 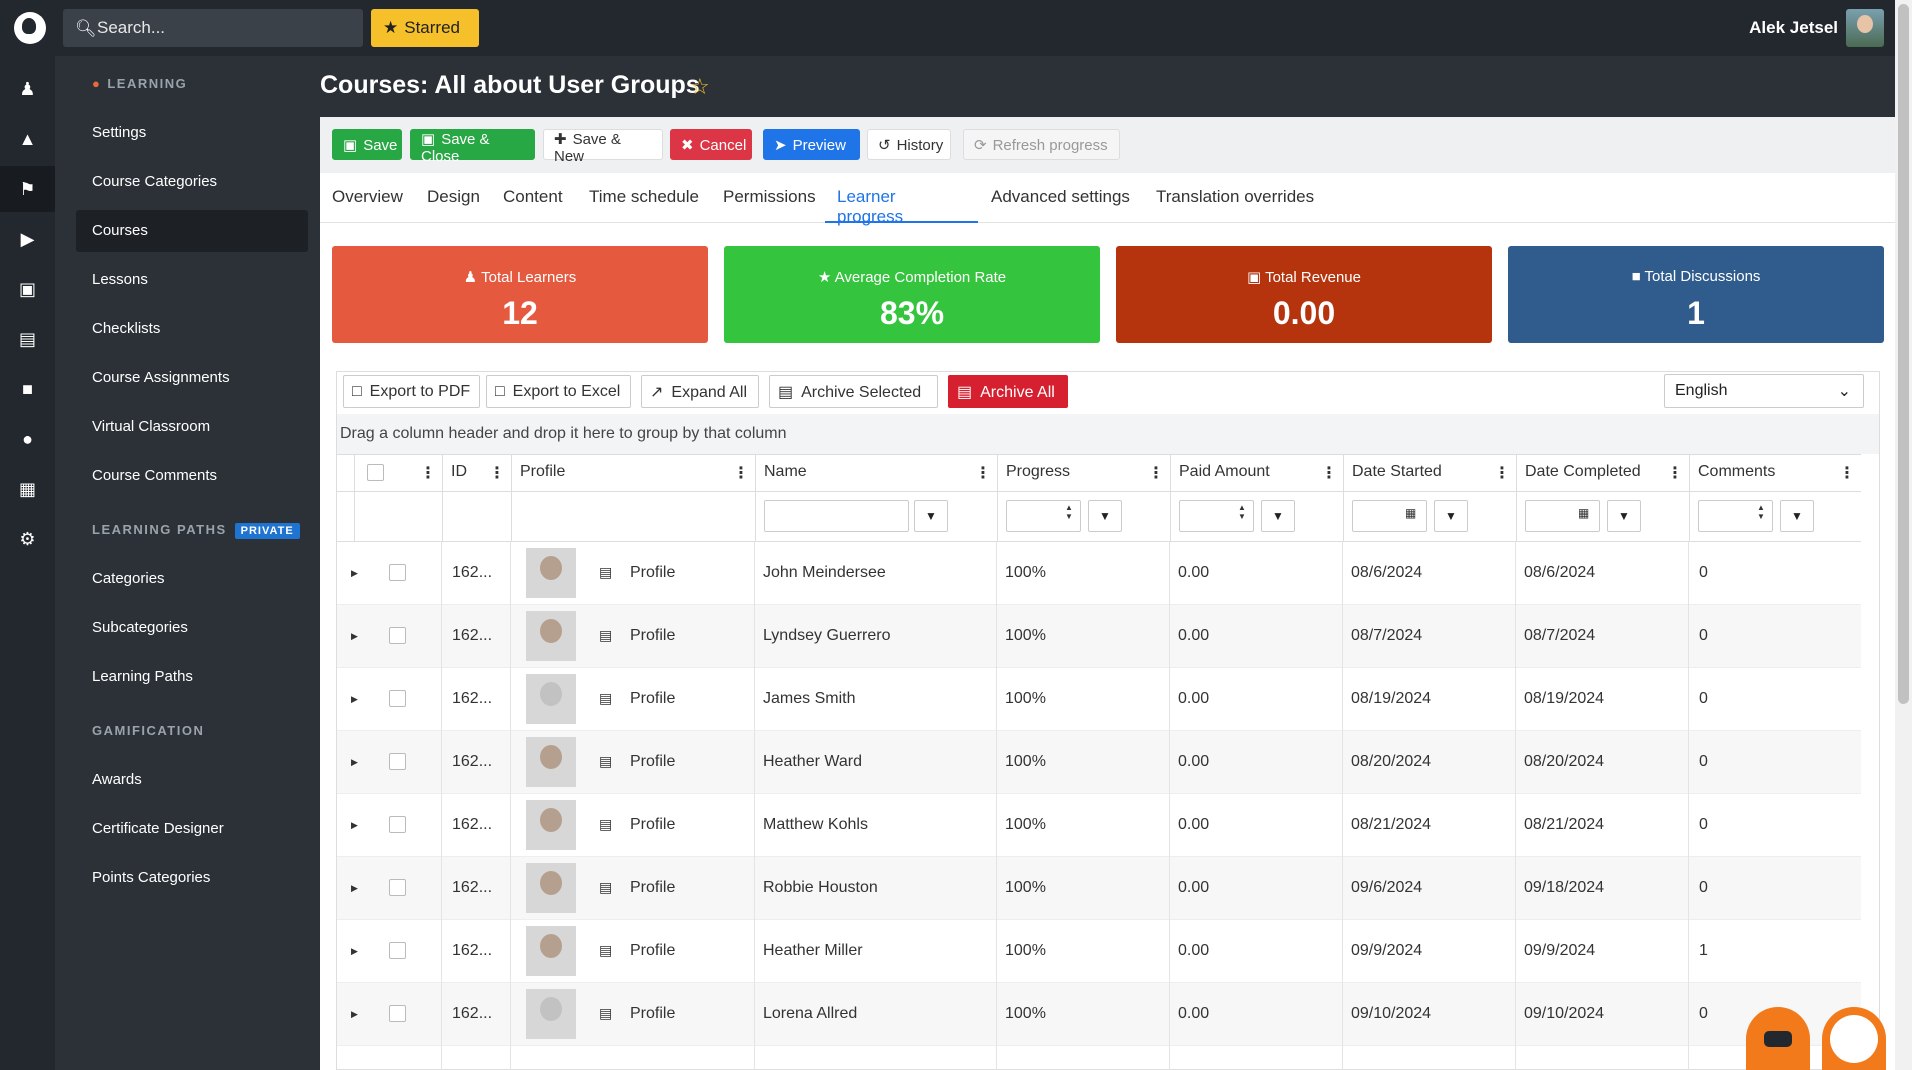 What do you see at coordinates (227, 28) in the screenshot?
I see `search-input` at bounding box center [227, 28].